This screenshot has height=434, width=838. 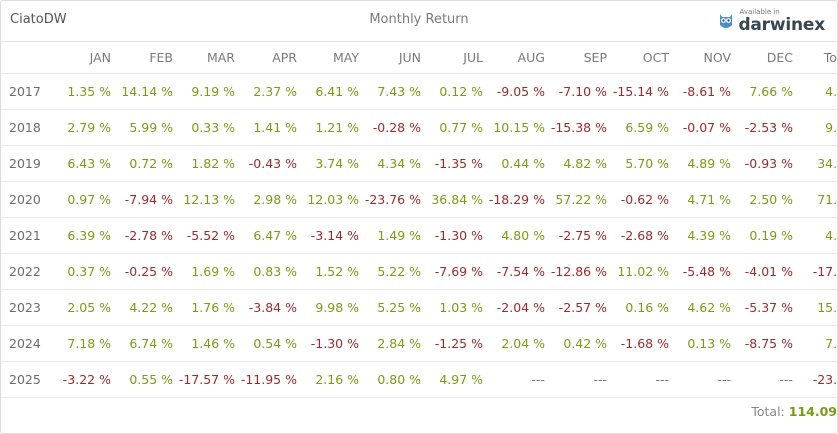 What do you see at coordinates (266, 343) in the screenshot?
I see `month-return-cell: 0.54 %` at bounding box center [266, 343].